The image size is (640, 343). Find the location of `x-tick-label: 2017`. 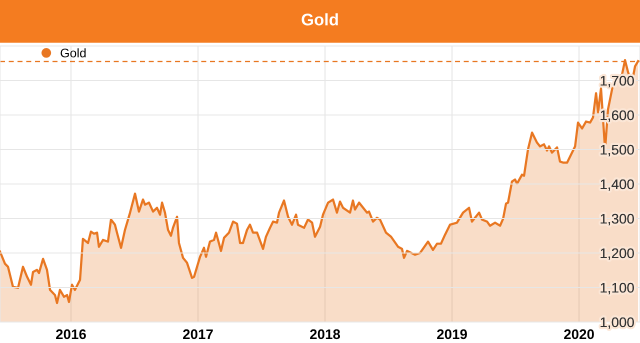

x-tick-label: 2017 is located at coordinates (198, 334).